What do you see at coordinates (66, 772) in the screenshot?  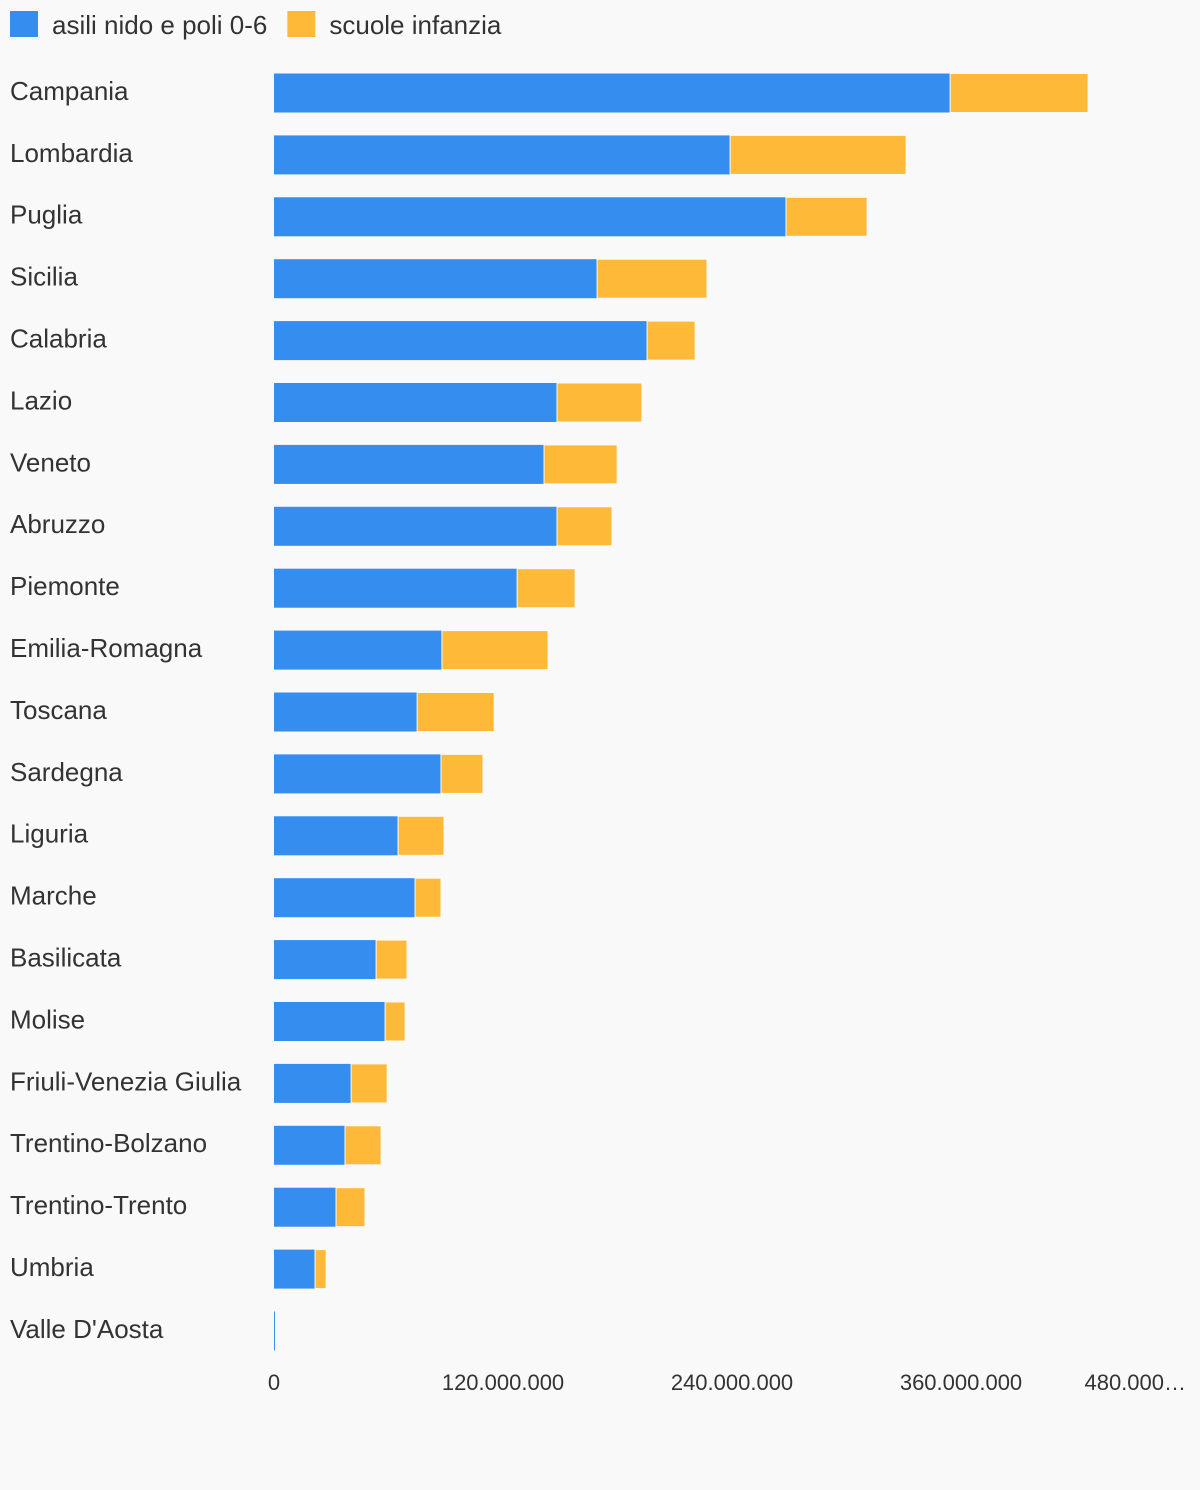 I see `category-label: Sardegna` at bounding box center [66, 772].